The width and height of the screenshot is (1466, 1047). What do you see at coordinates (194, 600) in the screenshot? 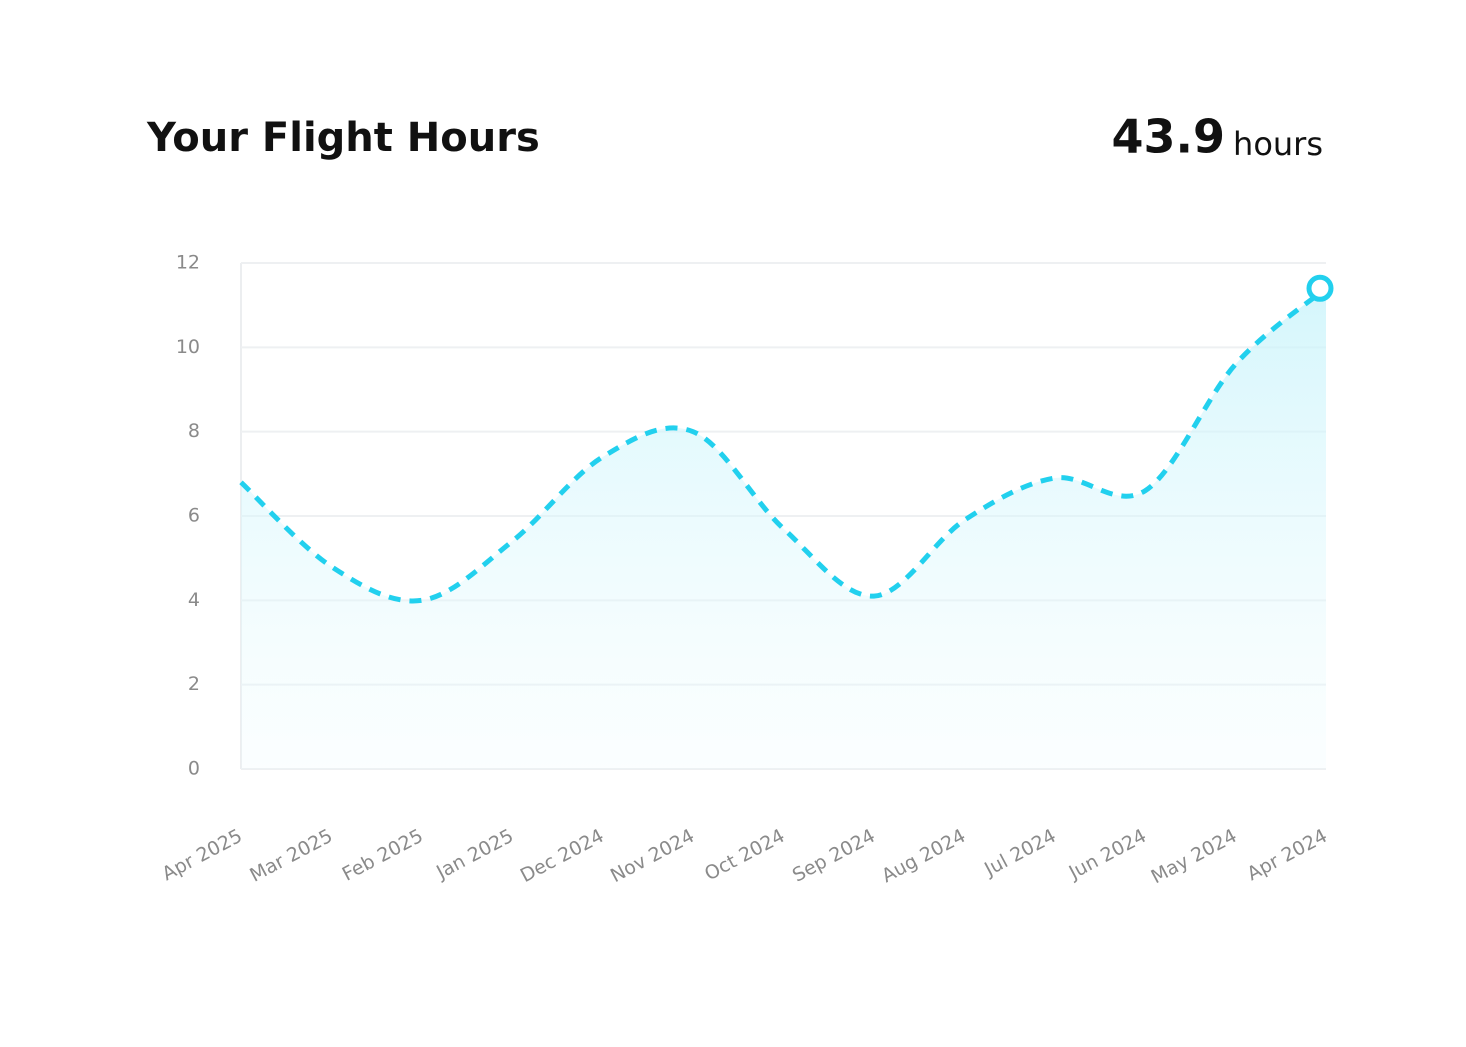
I see `y-tick-label: 4` at bounding box center [194, 600].